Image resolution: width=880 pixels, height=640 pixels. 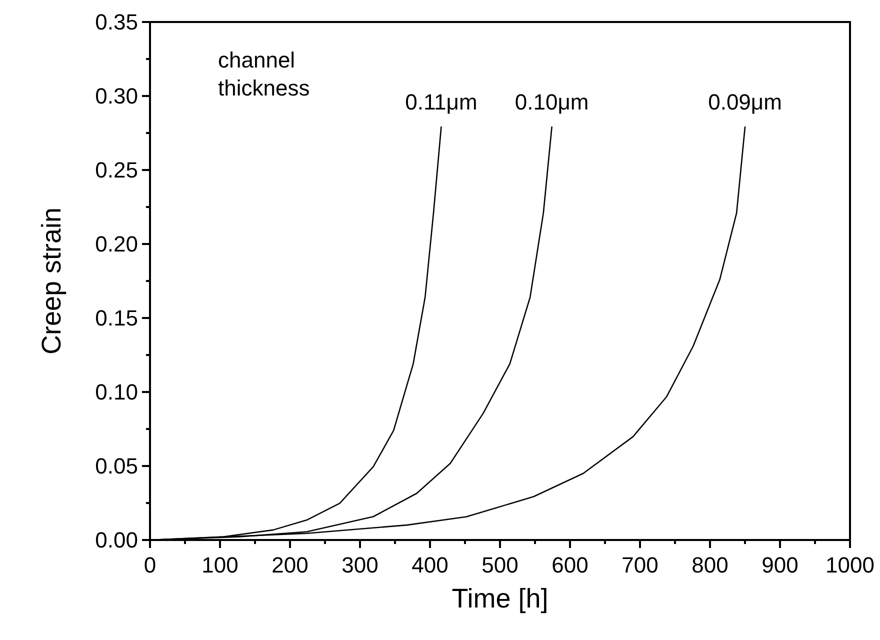 What do you see at coordinates (116, 170) in the screenshot?
I see `y-tick-label: 0.25` at bounding box center [116, 170].